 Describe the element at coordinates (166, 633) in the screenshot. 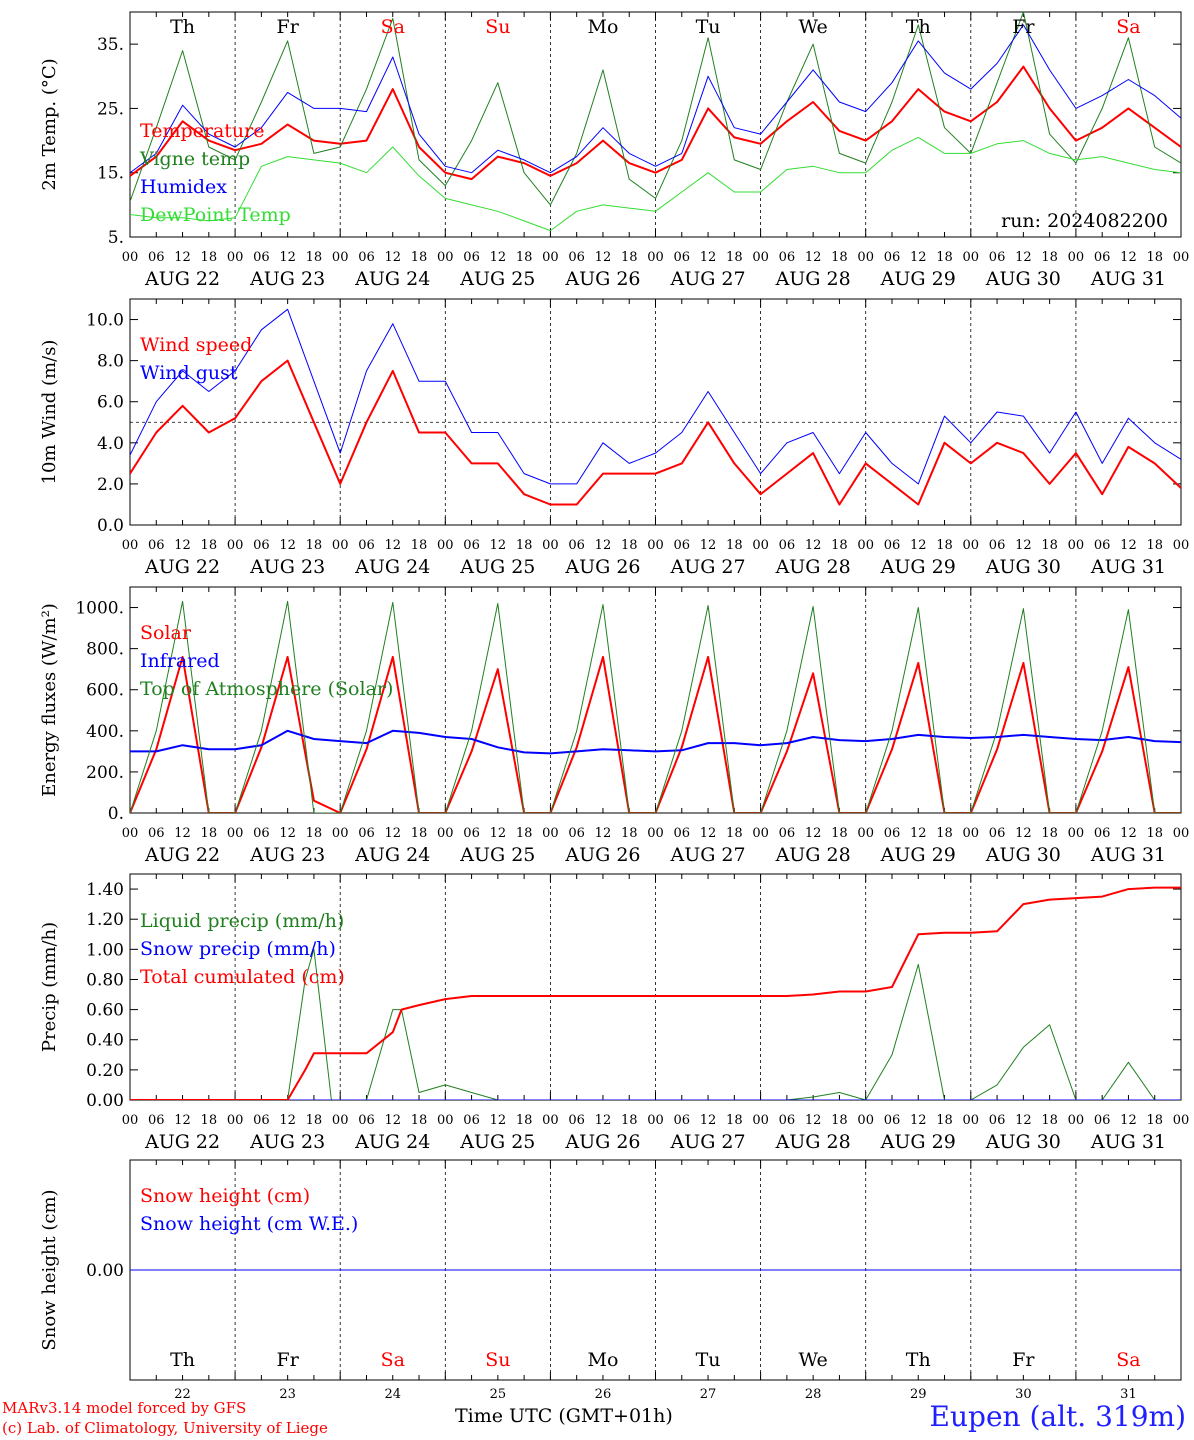

I see `legend-entry: Solar` at that location.